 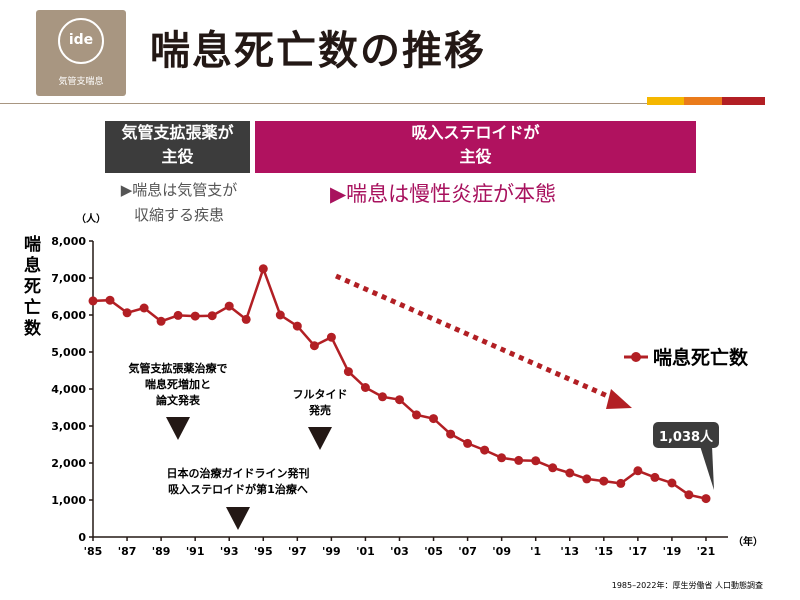 I want to click on annotation-2-line2: 発売, so click(x=319, y=410).